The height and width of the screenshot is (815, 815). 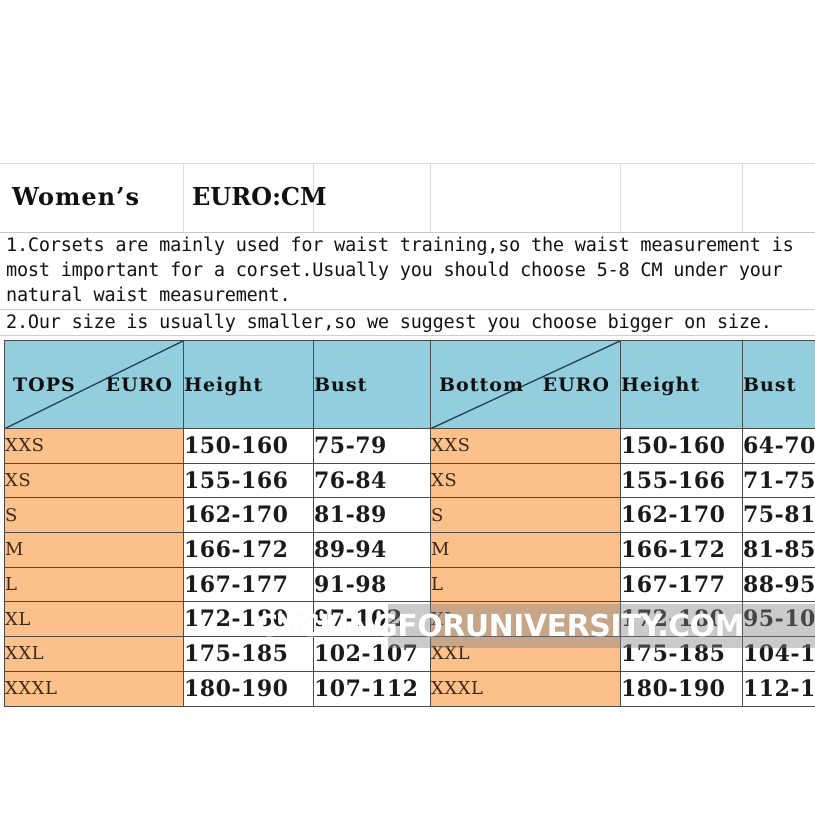 I want to click on bottom-height-value: 167-177, so click(x=681, y=584).